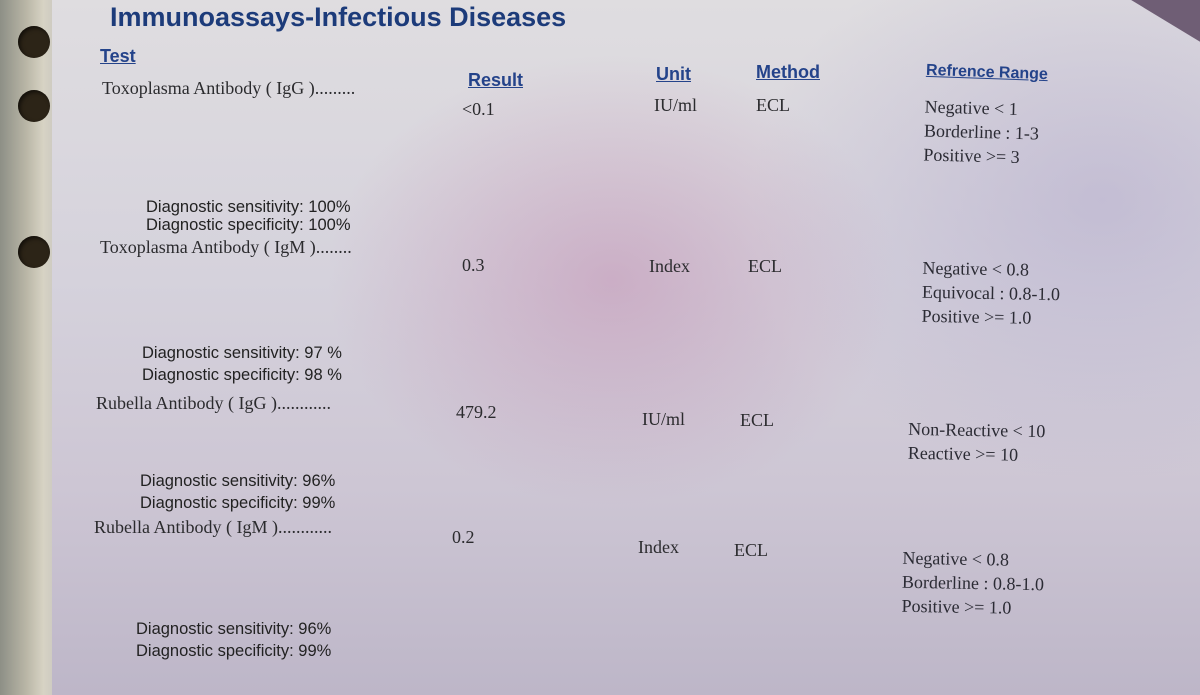 This screenshot has height=695, width=1200. I want to click on header-method: Method, so click(788, 72).